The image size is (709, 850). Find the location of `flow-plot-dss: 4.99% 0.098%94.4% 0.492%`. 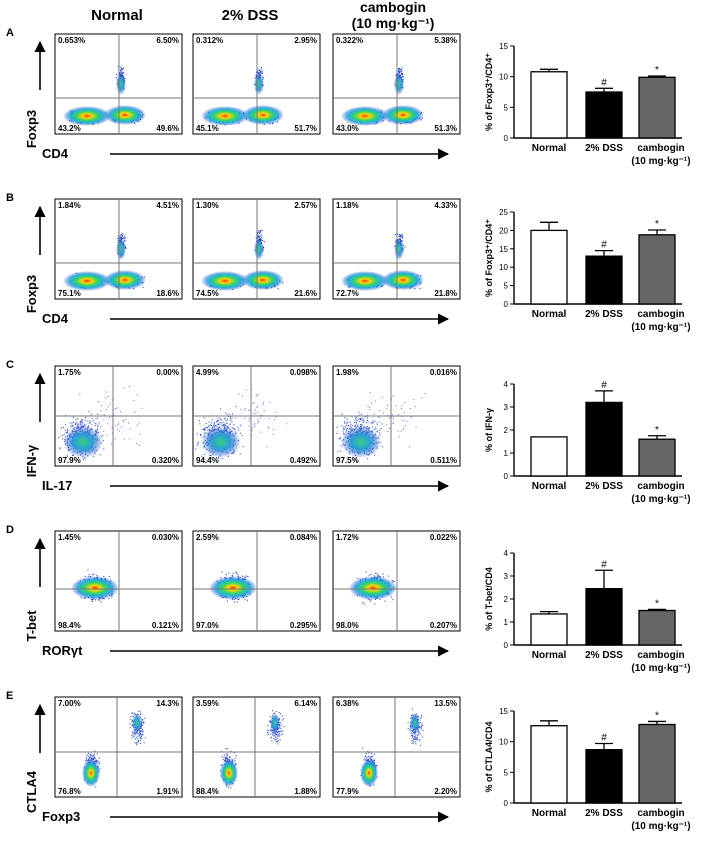

flow-plot-dss: 4.99% 0.098%94.4% 0.492% is located at coordinates (256, 416).